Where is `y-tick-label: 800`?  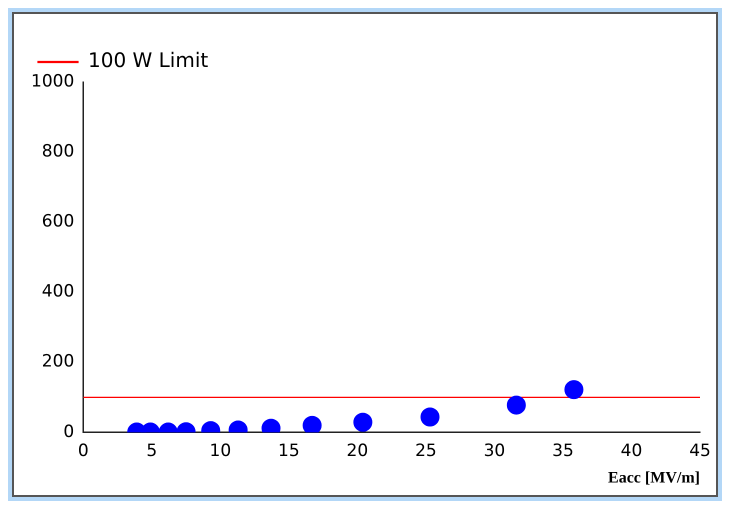 y-tick-label: 800 is located at coordinates (58, 152).